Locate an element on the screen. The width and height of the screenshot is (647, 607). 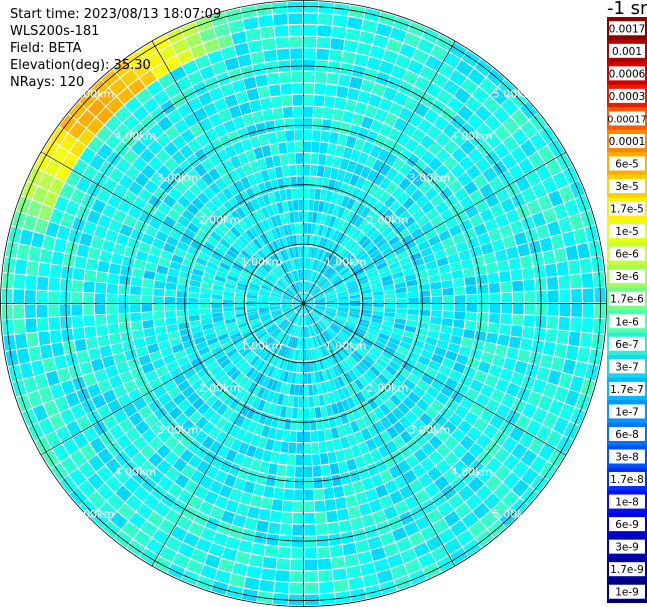
colorbar-label: 0.0017 is located at coordinates (627, 29).